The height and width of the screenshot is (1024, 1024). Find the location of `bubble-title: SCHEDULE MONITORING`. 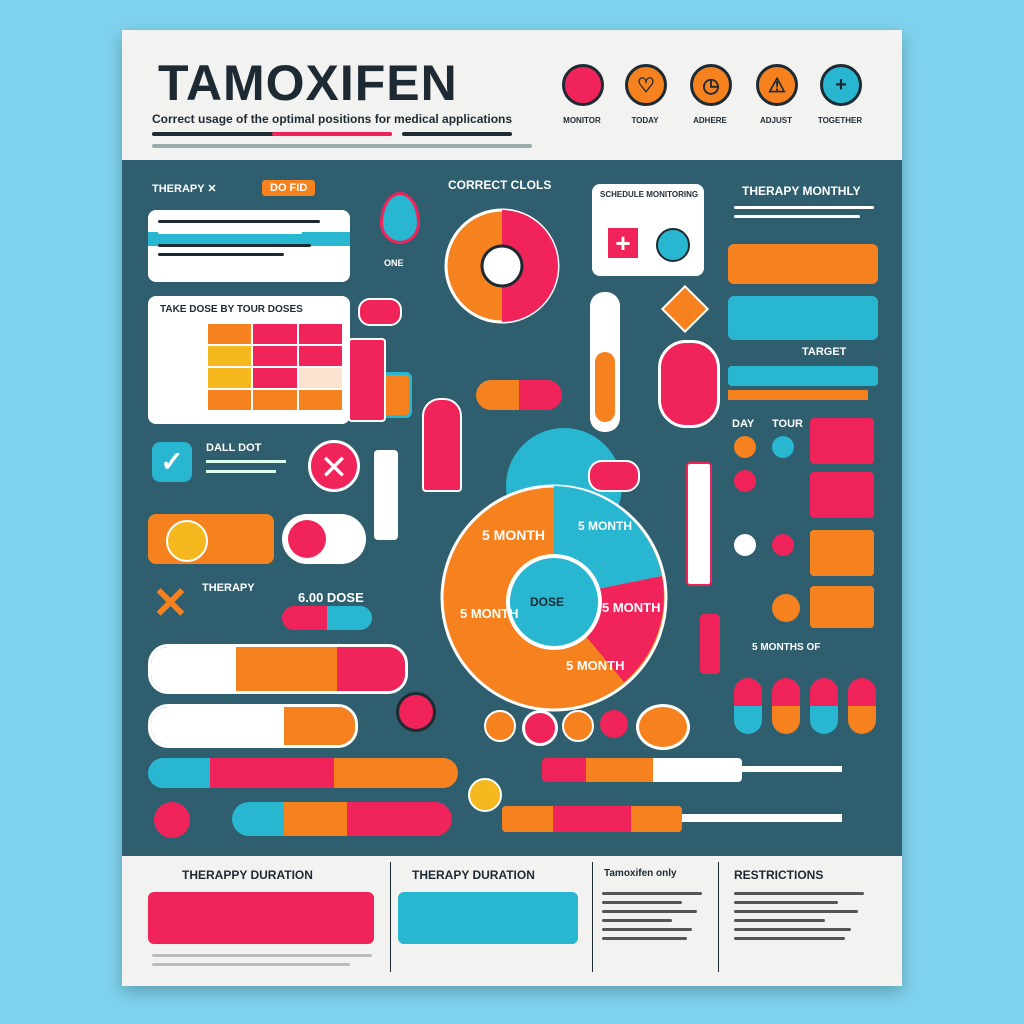

bubble-title: SCHEDULE MONITORING is located at coordinates (649, 194).